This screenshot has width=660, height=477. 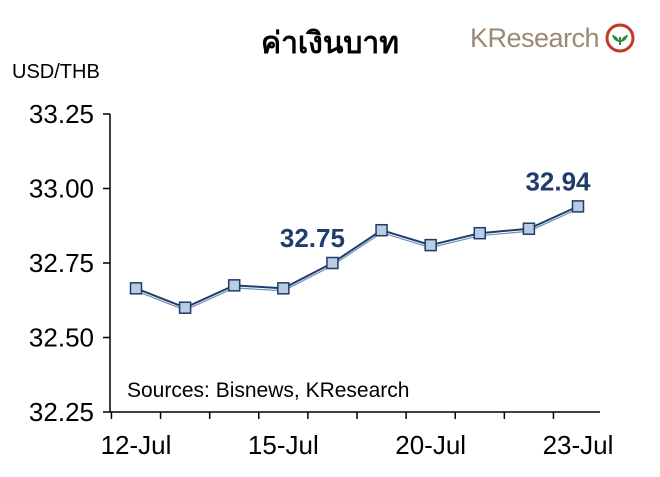 I want to click on y-tick-label: 32.25, so click(x=61, y=412).